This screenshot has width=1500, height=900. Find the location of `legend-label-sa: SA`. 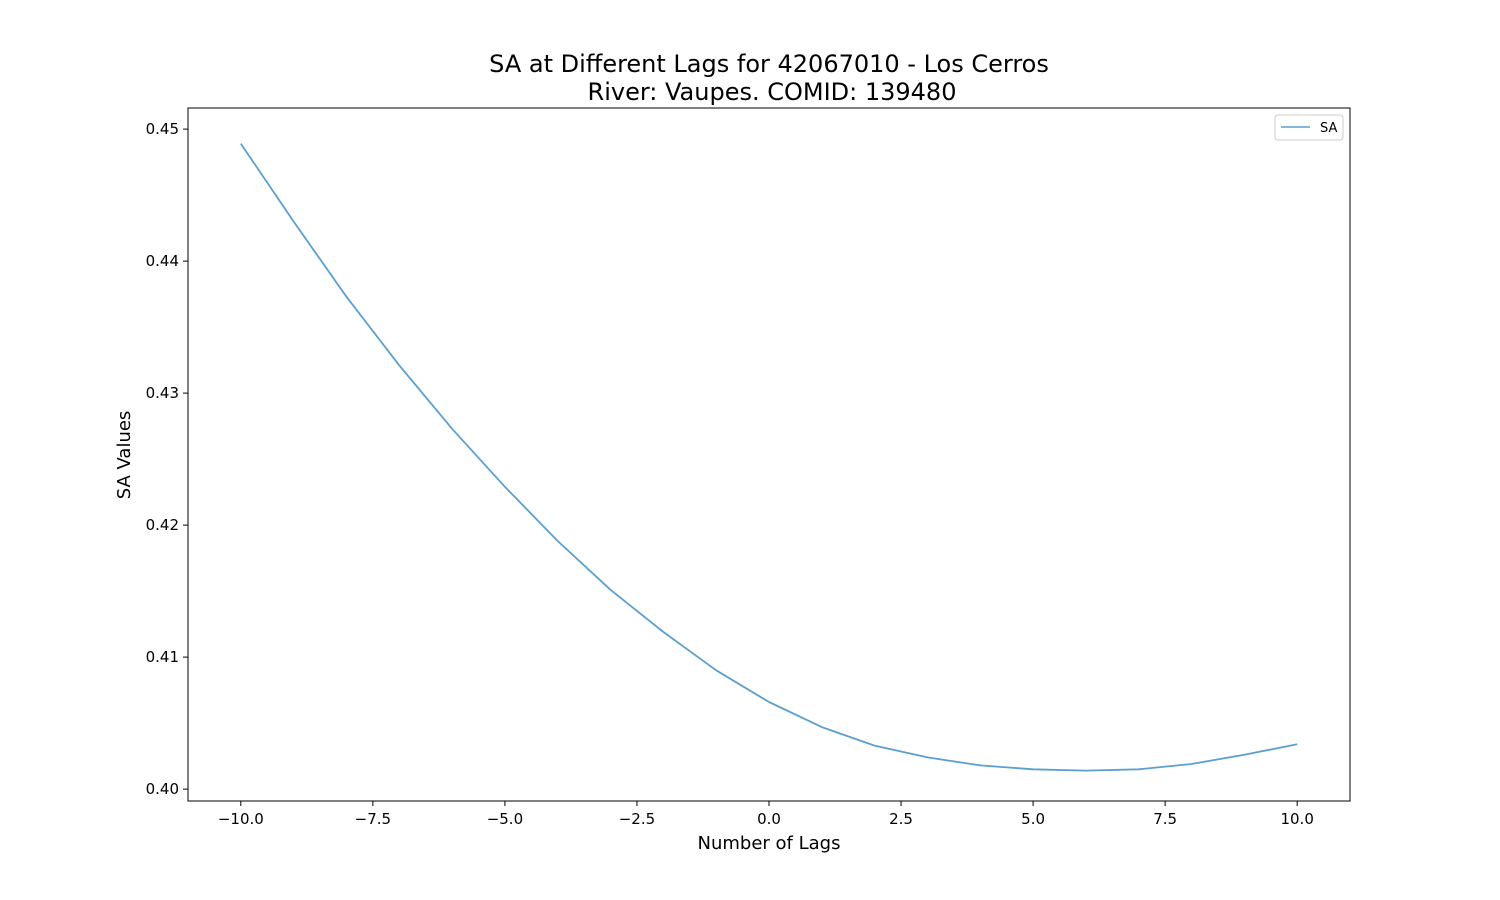

legend-label-sa: SA is located at coordinates (1328, 128).